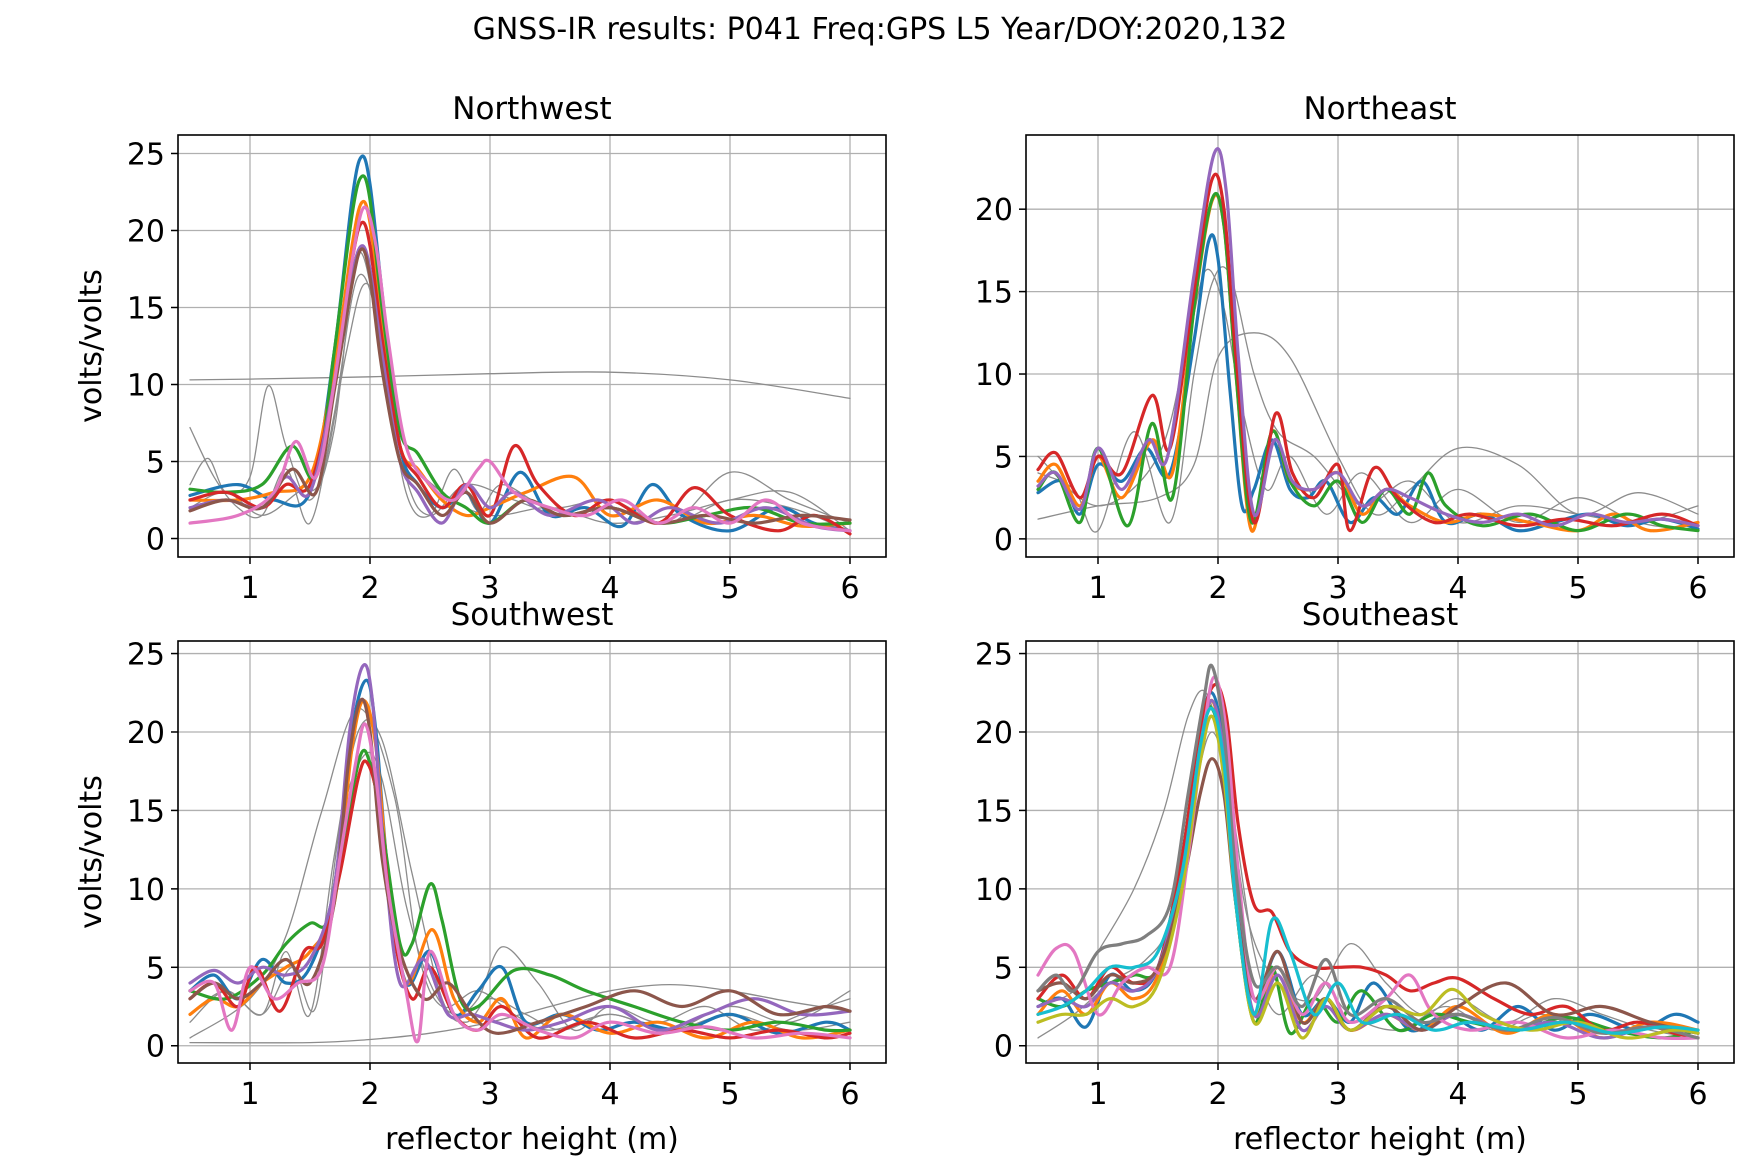 This screenshot has width=1760, height=1174. I want to click on panel-title: Northeast, so click(1379, 109).